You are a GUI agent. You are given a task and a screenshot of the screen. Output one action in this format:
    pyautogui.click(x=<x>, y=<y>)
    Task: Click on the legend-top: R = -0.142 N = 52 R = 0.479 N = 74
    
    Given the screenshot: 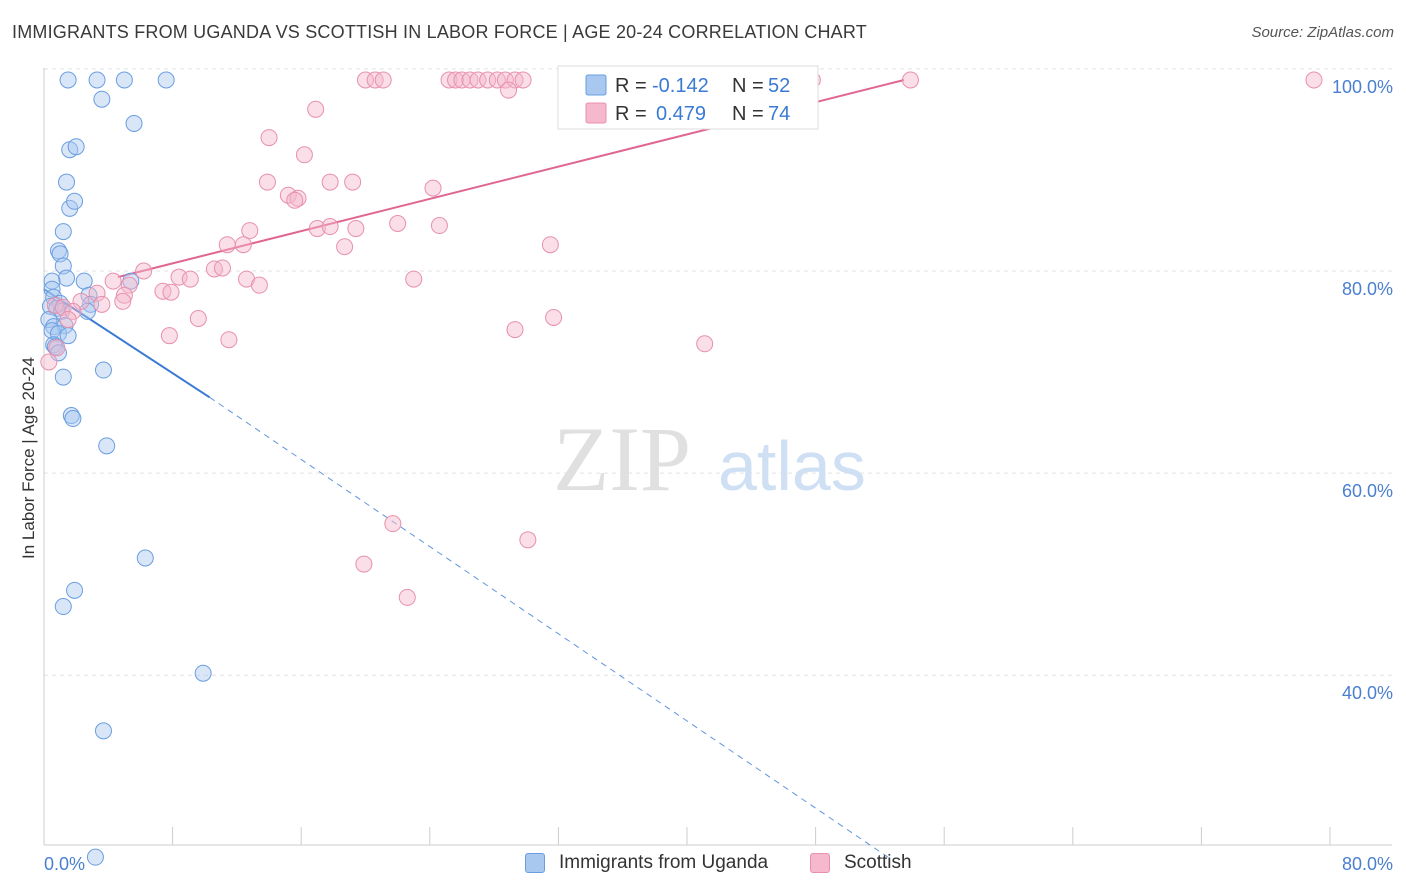 What is the action you would take?
    pyautogui.click(x=688, y=97)
    